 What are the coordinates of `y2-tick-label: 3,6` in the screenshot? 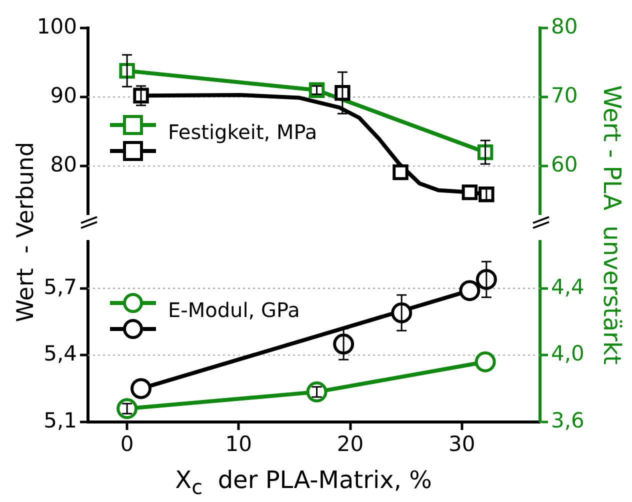 It's located at (567, 420).